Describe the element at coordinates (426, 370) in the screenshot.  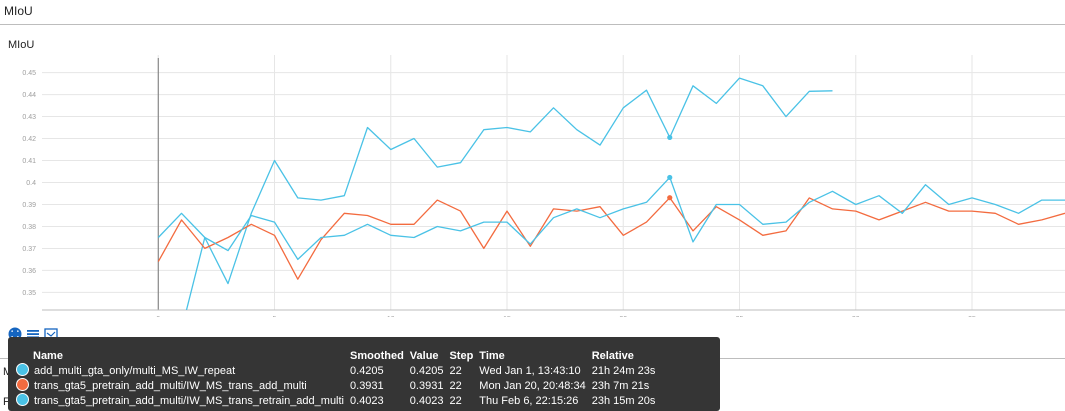
I see `tooltip-value: 0.4205` at that location.